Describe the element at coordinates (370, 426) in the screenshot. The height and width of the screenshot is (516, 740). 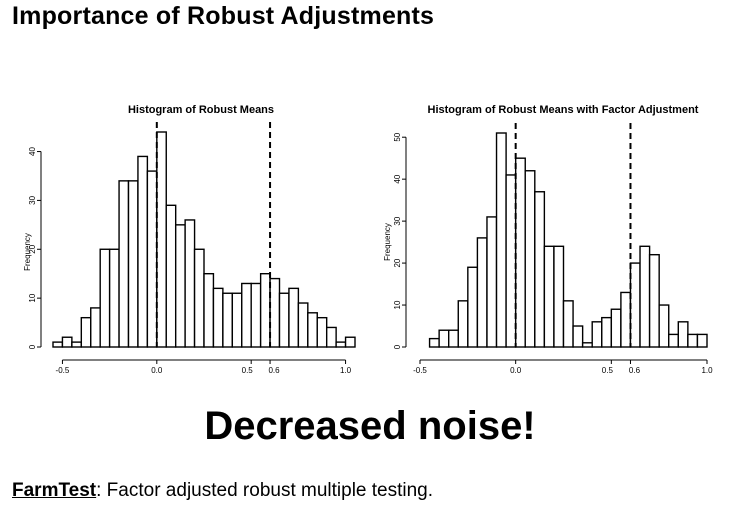
I see `headline: Decreased noise!` at that location.